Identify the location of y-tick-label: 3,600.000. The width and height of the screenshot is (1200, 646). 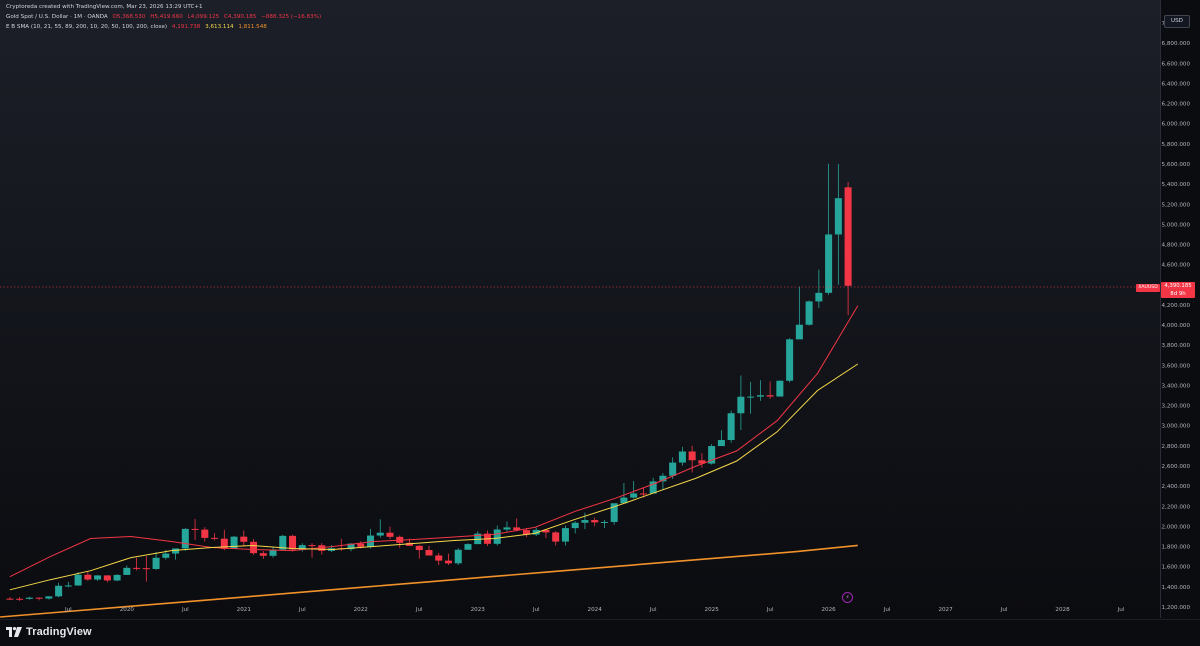
(1176, 366).